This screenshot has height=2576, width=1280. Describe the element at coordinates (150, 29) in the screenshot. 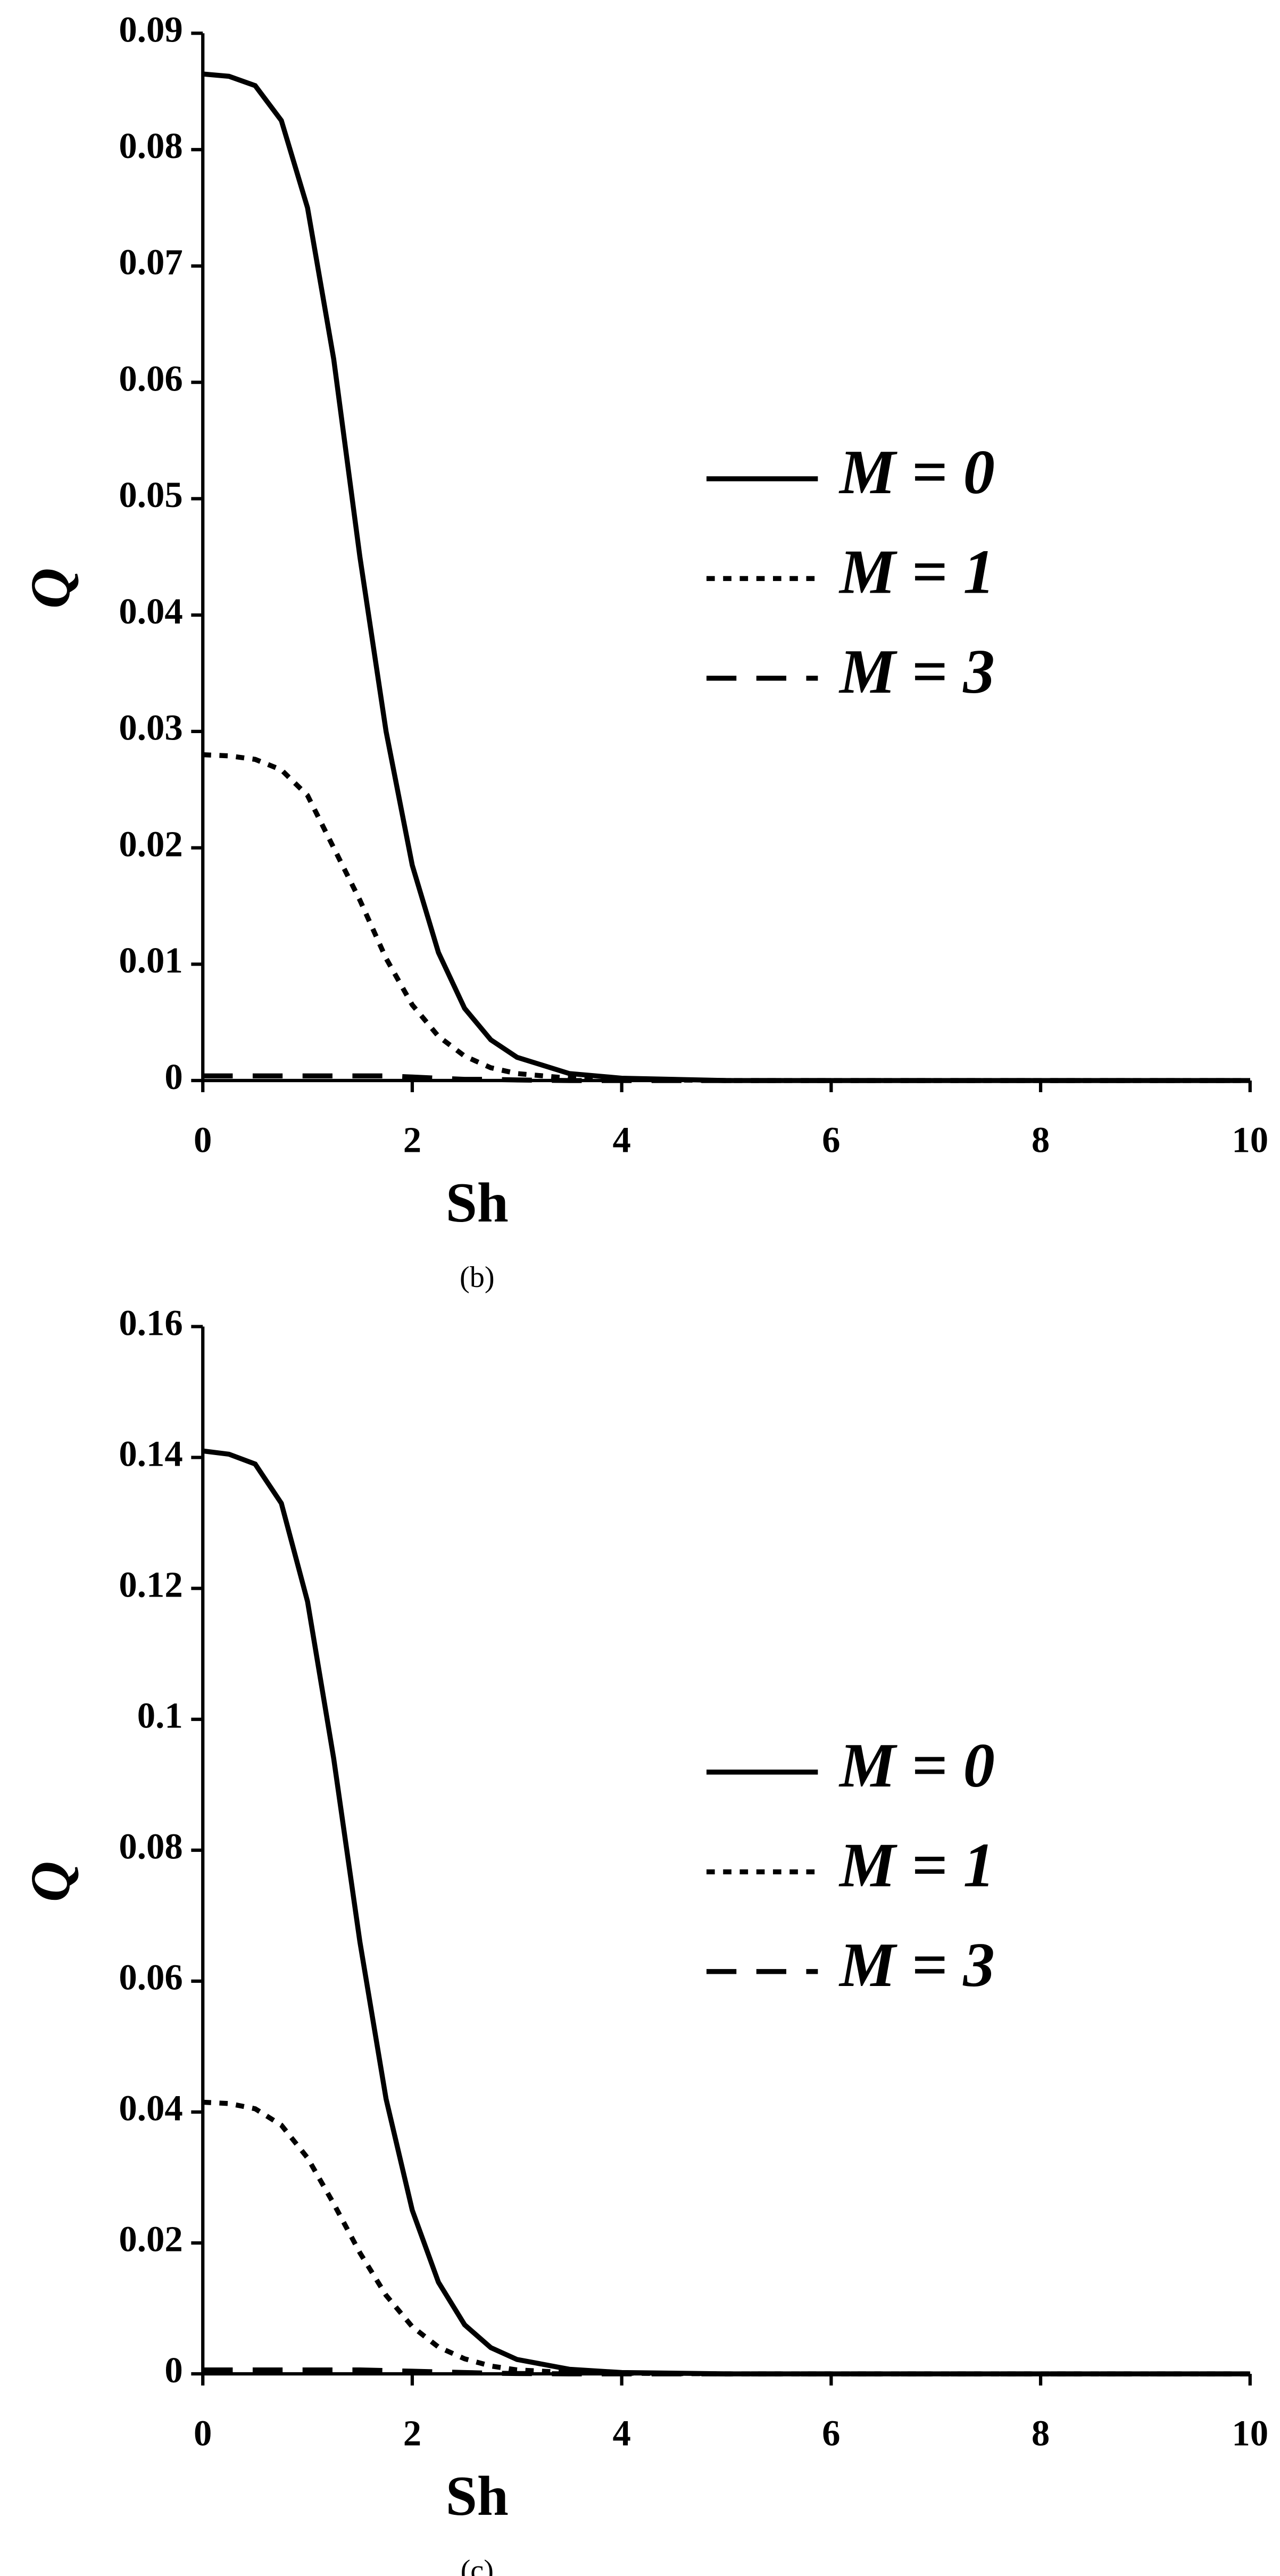

I see `y-tick-label: 0.09` at that location.